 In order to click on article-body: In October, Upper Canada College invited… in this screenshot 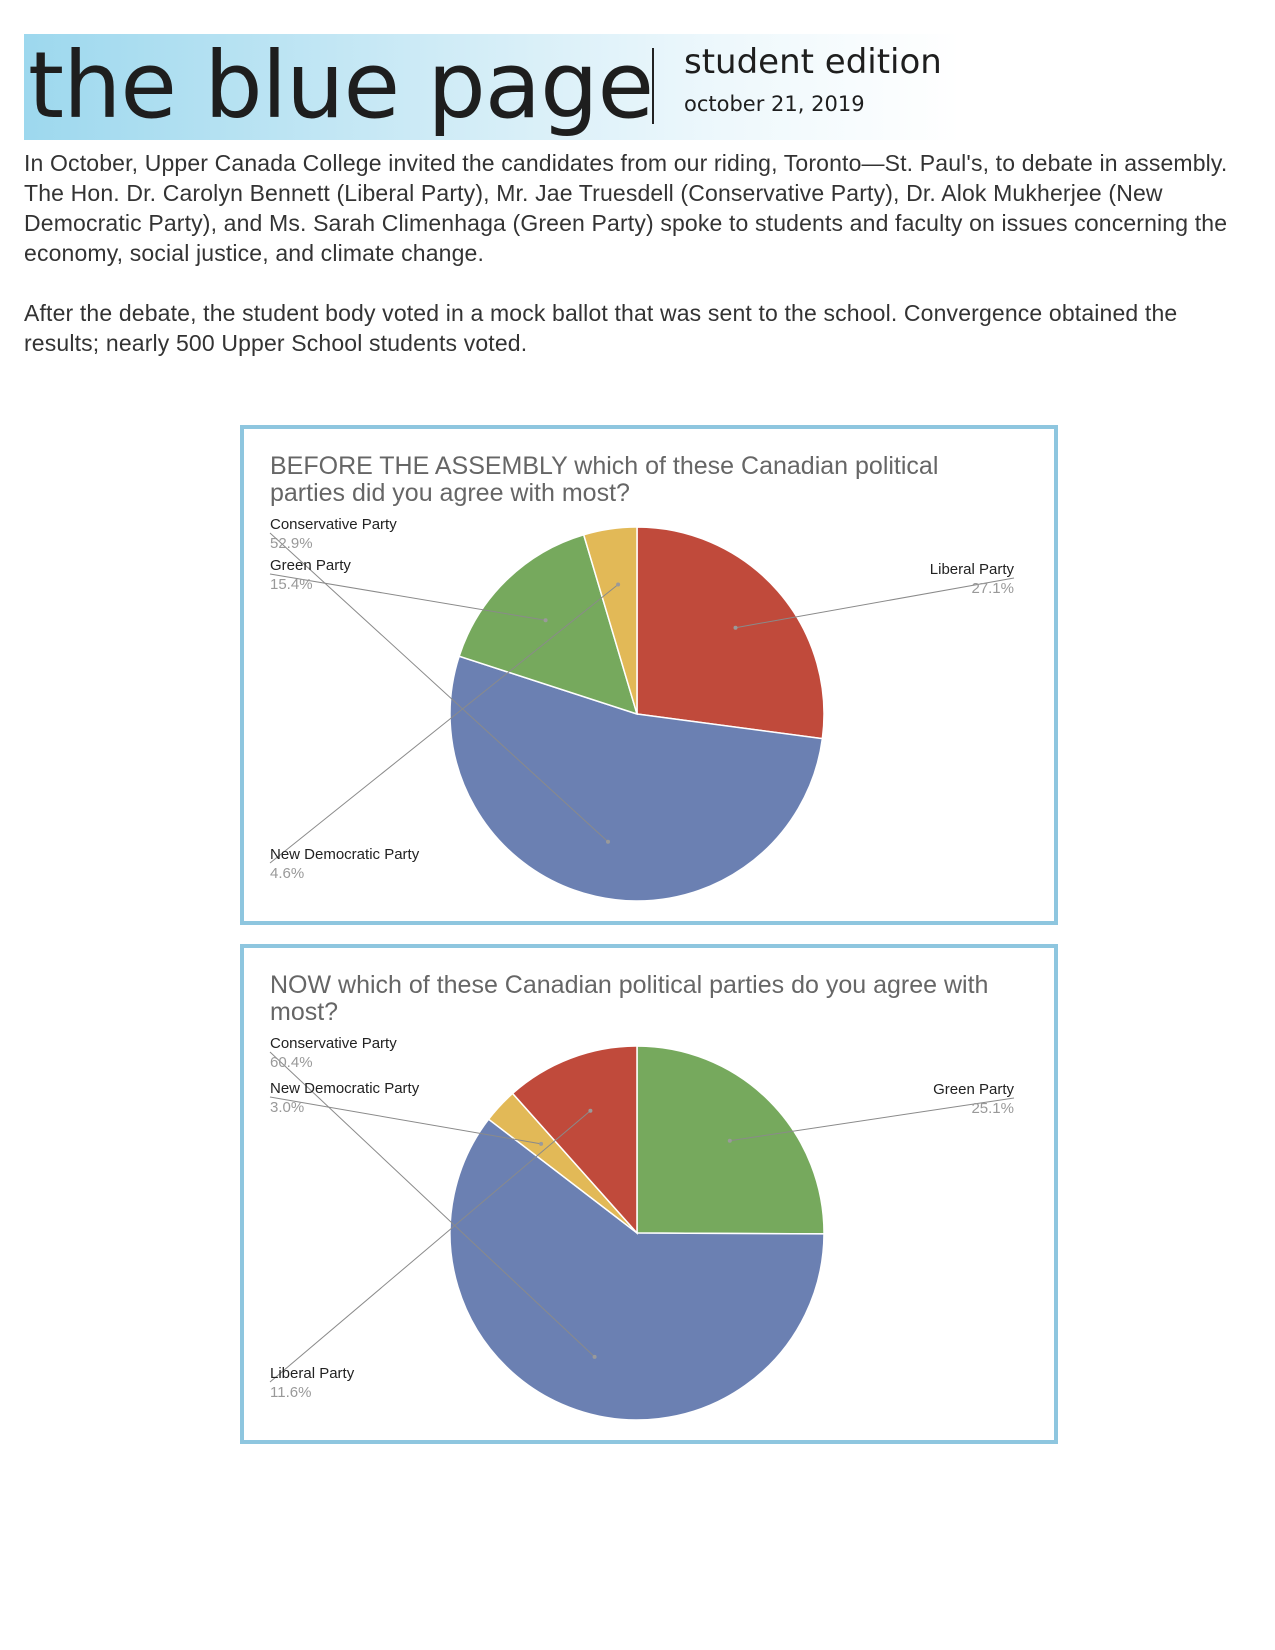, I will do `click(636, 253)`.